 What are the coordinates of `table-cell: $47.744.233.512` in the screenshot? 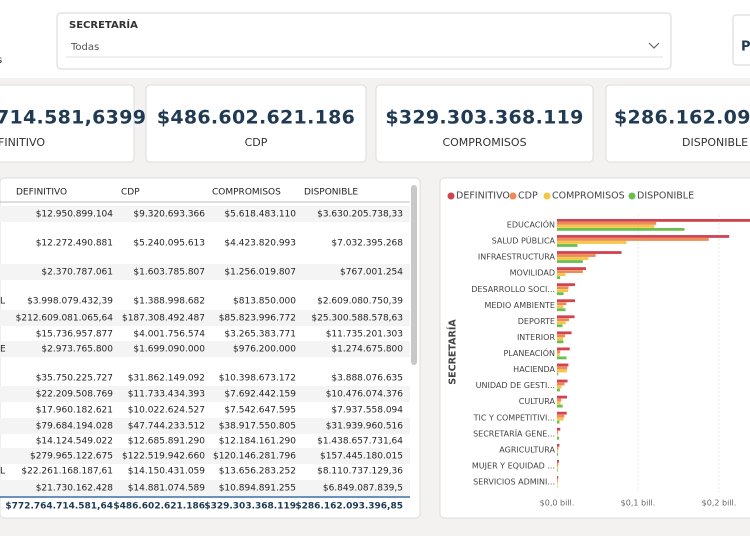 It's located at (166, 427).